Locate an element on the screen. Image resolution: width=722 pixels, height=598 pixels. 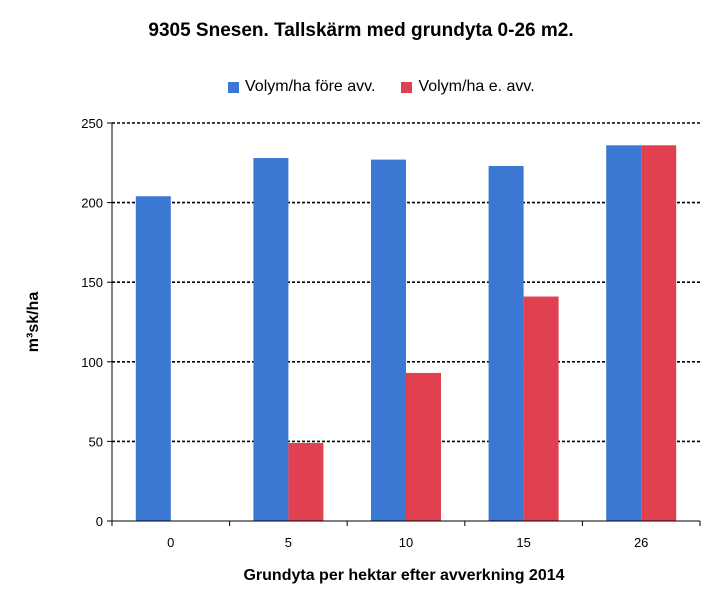
x-tick-label-0: 0 is located at coordinates (170, 542).